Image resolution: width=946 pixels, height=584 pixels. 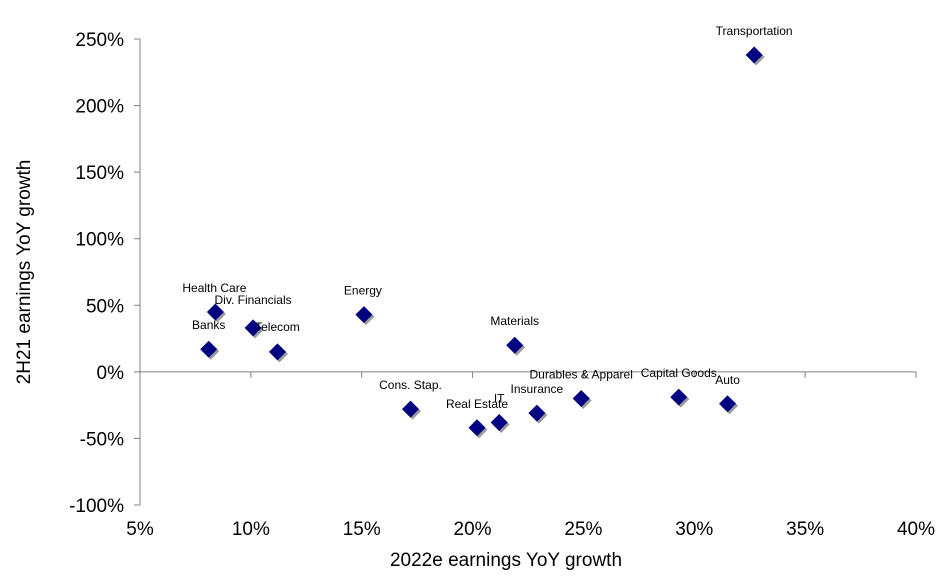 What do you see at coordinates (111, 373) in the screenshot?
I see `y-tick-label: 0%` at bounding box center [111, 373].